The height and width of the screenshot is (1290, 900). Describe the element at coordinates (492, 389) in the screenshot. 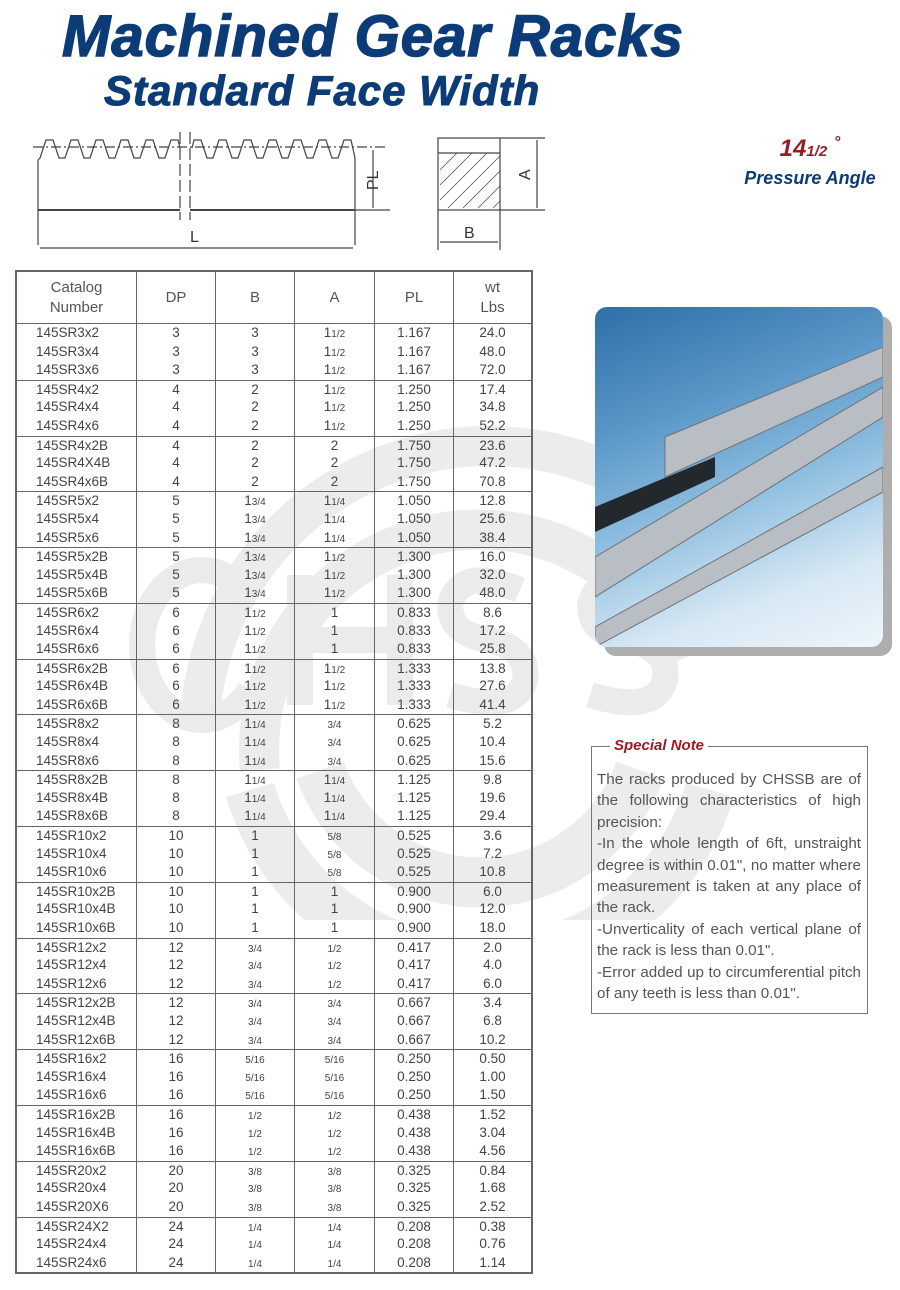

I see `cell-weight: 17.4` at that location.